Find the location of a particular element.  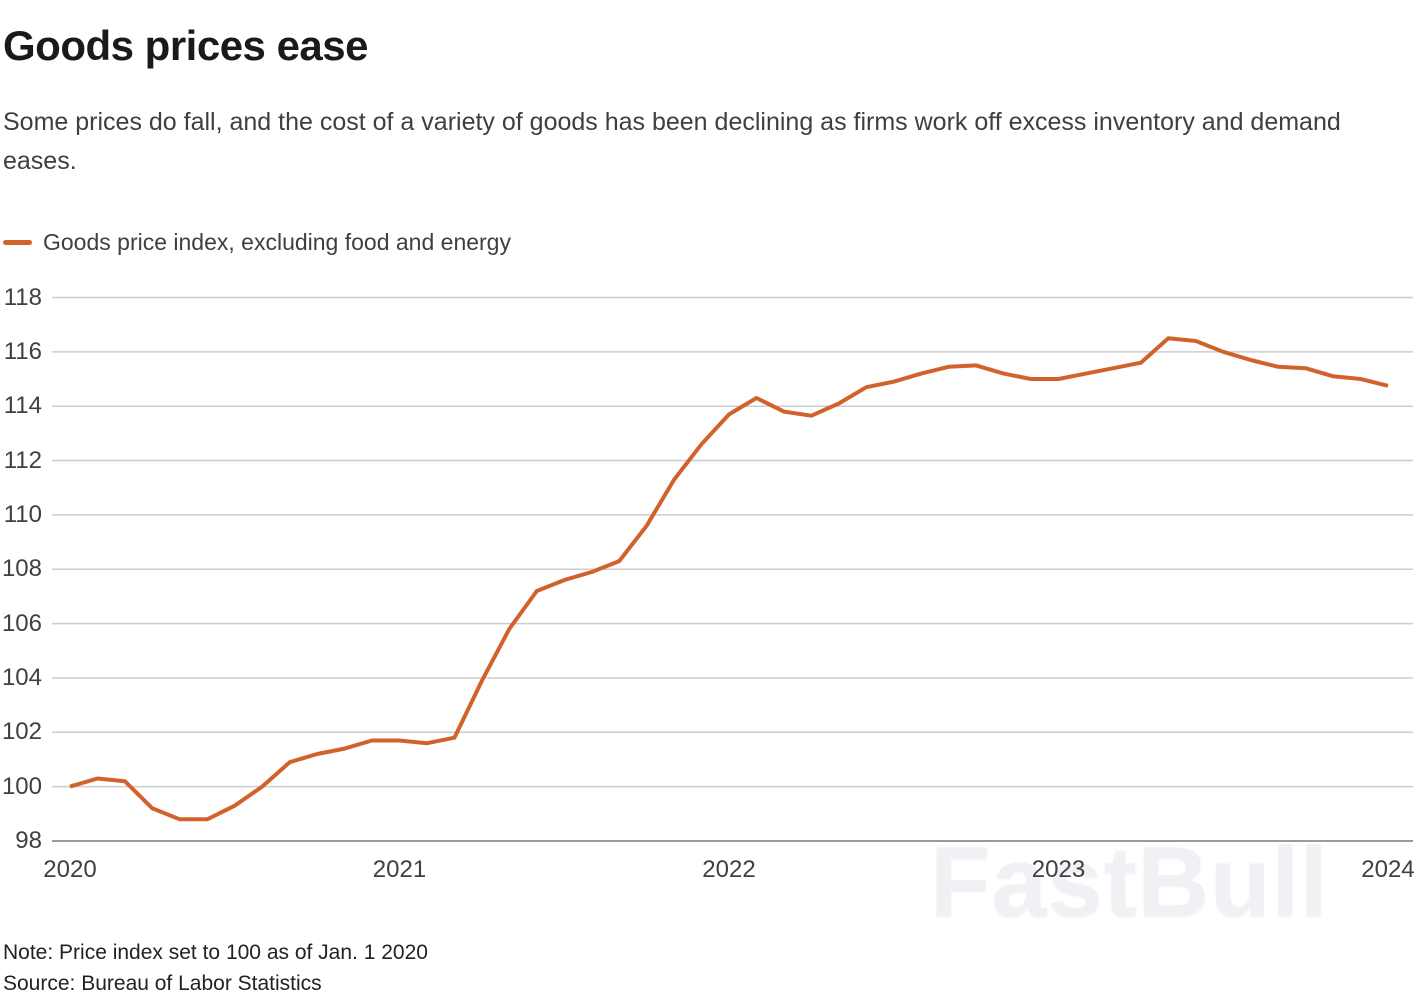

y-tick-label: 118 is located at coordinates (22, 297).